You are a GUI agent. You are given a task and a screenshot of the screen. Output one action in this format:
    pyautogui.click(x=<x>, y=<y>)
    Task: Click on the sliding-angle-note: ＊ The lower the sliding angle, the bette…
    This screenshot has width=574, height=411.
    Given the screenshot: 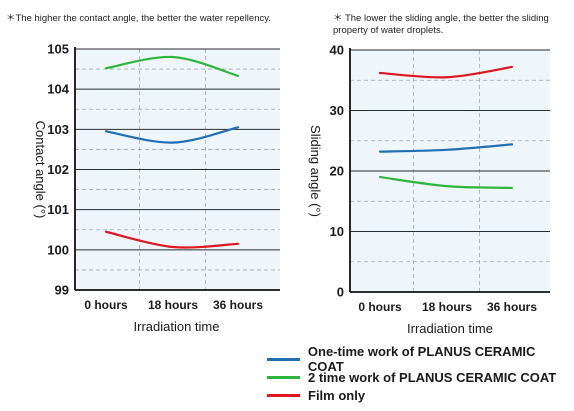 What is the action you would take?
    pyautogui.click(x=441, y=24)
    